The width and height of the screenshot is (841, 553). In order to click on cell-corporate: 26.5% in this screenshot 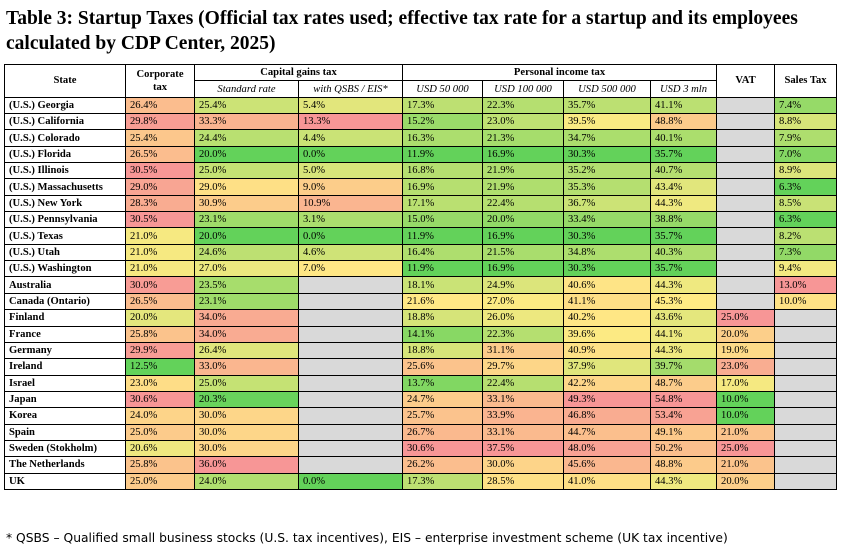, I will do `click(160, 301)`.